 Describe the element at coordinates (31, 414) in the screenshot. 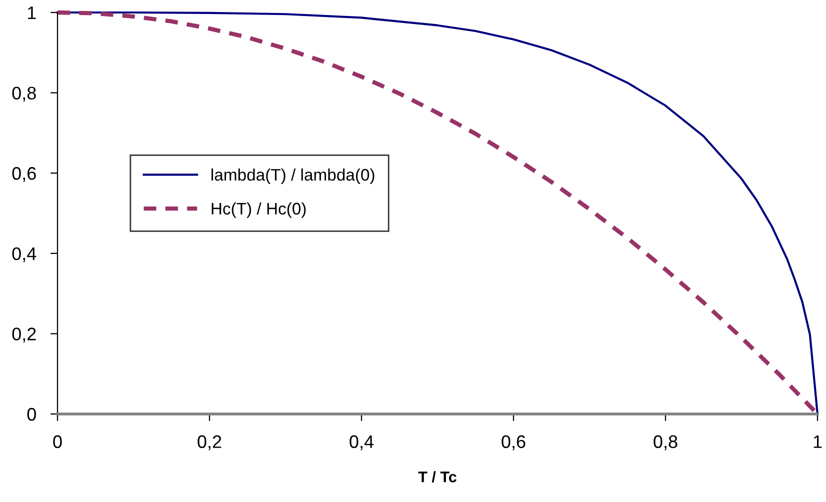

I see `y-tick-label: 0` at that location.